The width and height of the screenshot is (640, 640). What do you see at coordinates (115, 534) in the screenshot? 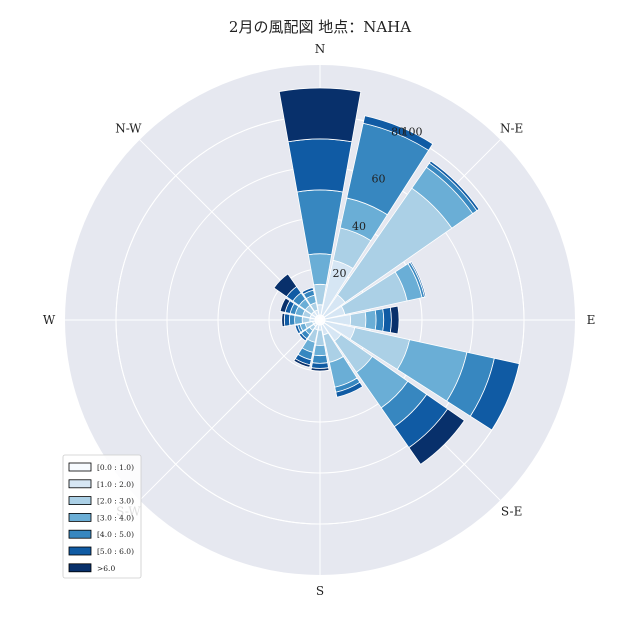
I see `legend-label: [4.0 : 5.0)` at bounding box center [115, 534].